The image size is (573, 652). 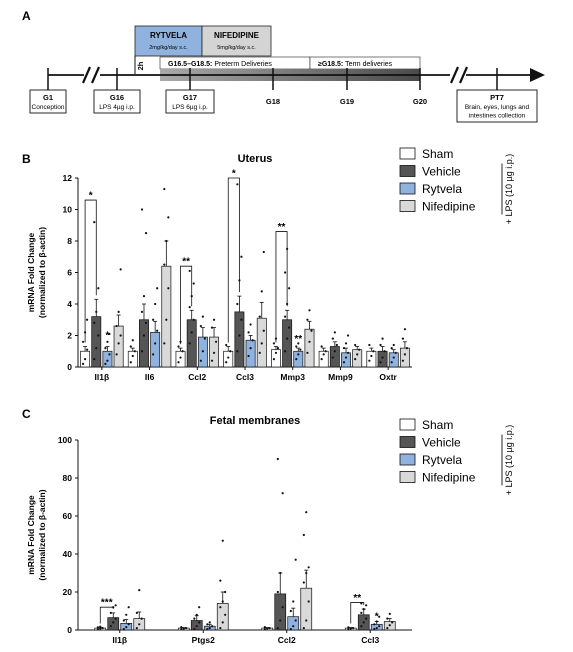 What do you see at coordinates (437, 154) in the screenshot?
I see `legend-label-sham: Sham` at bounding box center [437, 154].